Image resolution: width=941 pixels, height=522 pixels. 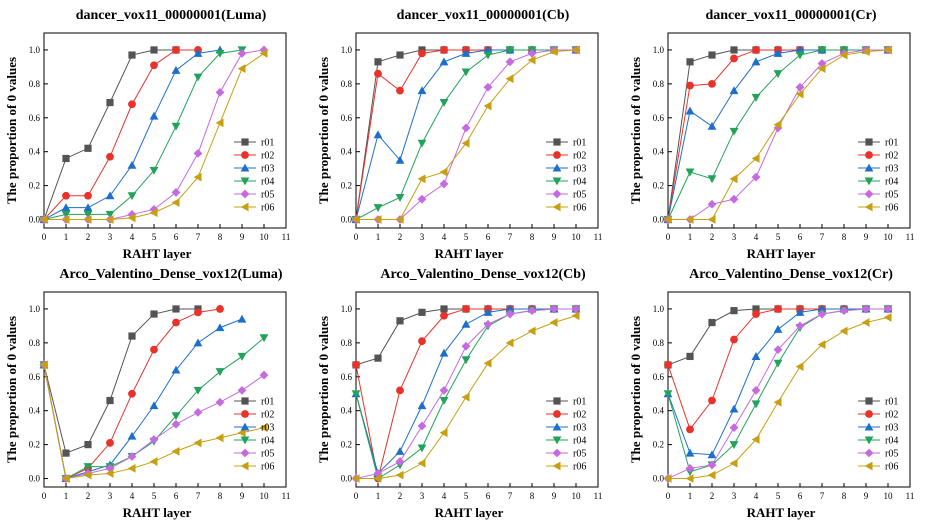 What do you see at coordinates (220, 496) in the screenshot?
I see `x-tick-label: 8` at bounding box center [220, 496].